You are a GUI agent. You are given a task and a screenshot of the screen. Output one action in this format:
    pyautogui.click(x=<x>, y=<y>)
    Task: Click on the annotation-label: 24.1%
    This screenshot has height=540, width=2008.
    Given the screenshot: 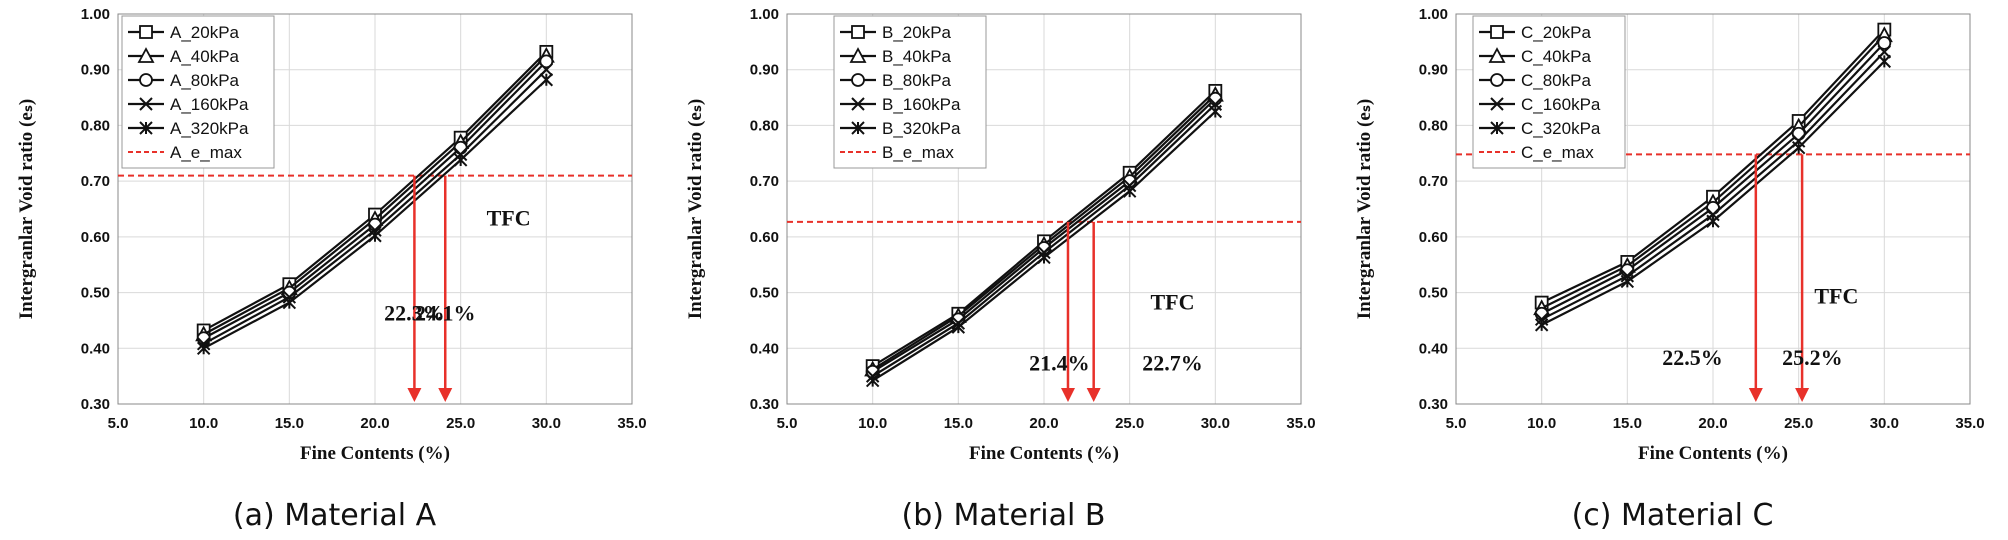 What is the action you would take?
    pyautogui.click(x=445, y=312)
    